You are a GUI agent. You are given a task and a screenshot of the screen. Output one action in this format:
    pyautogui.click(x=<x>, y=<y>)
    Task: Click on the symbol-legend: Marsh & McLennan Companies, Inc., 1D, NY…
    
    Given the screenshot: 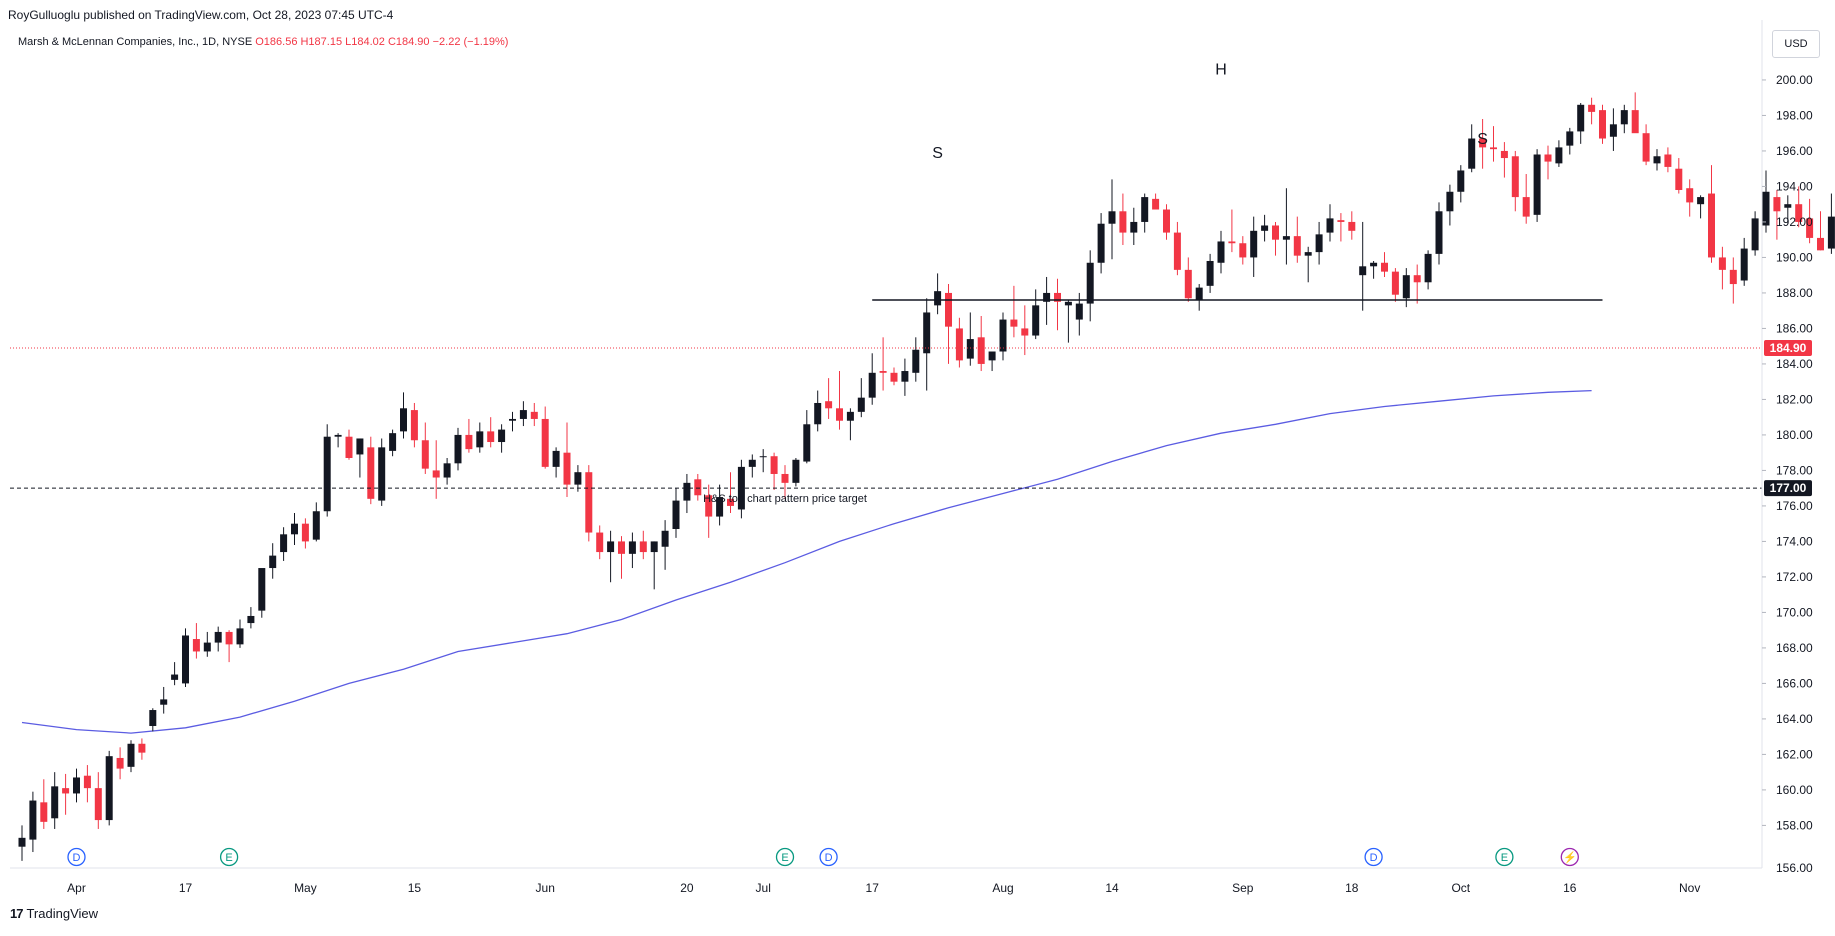 What is the action you would take?
    pyautogui.click(x=263, y=42)
    